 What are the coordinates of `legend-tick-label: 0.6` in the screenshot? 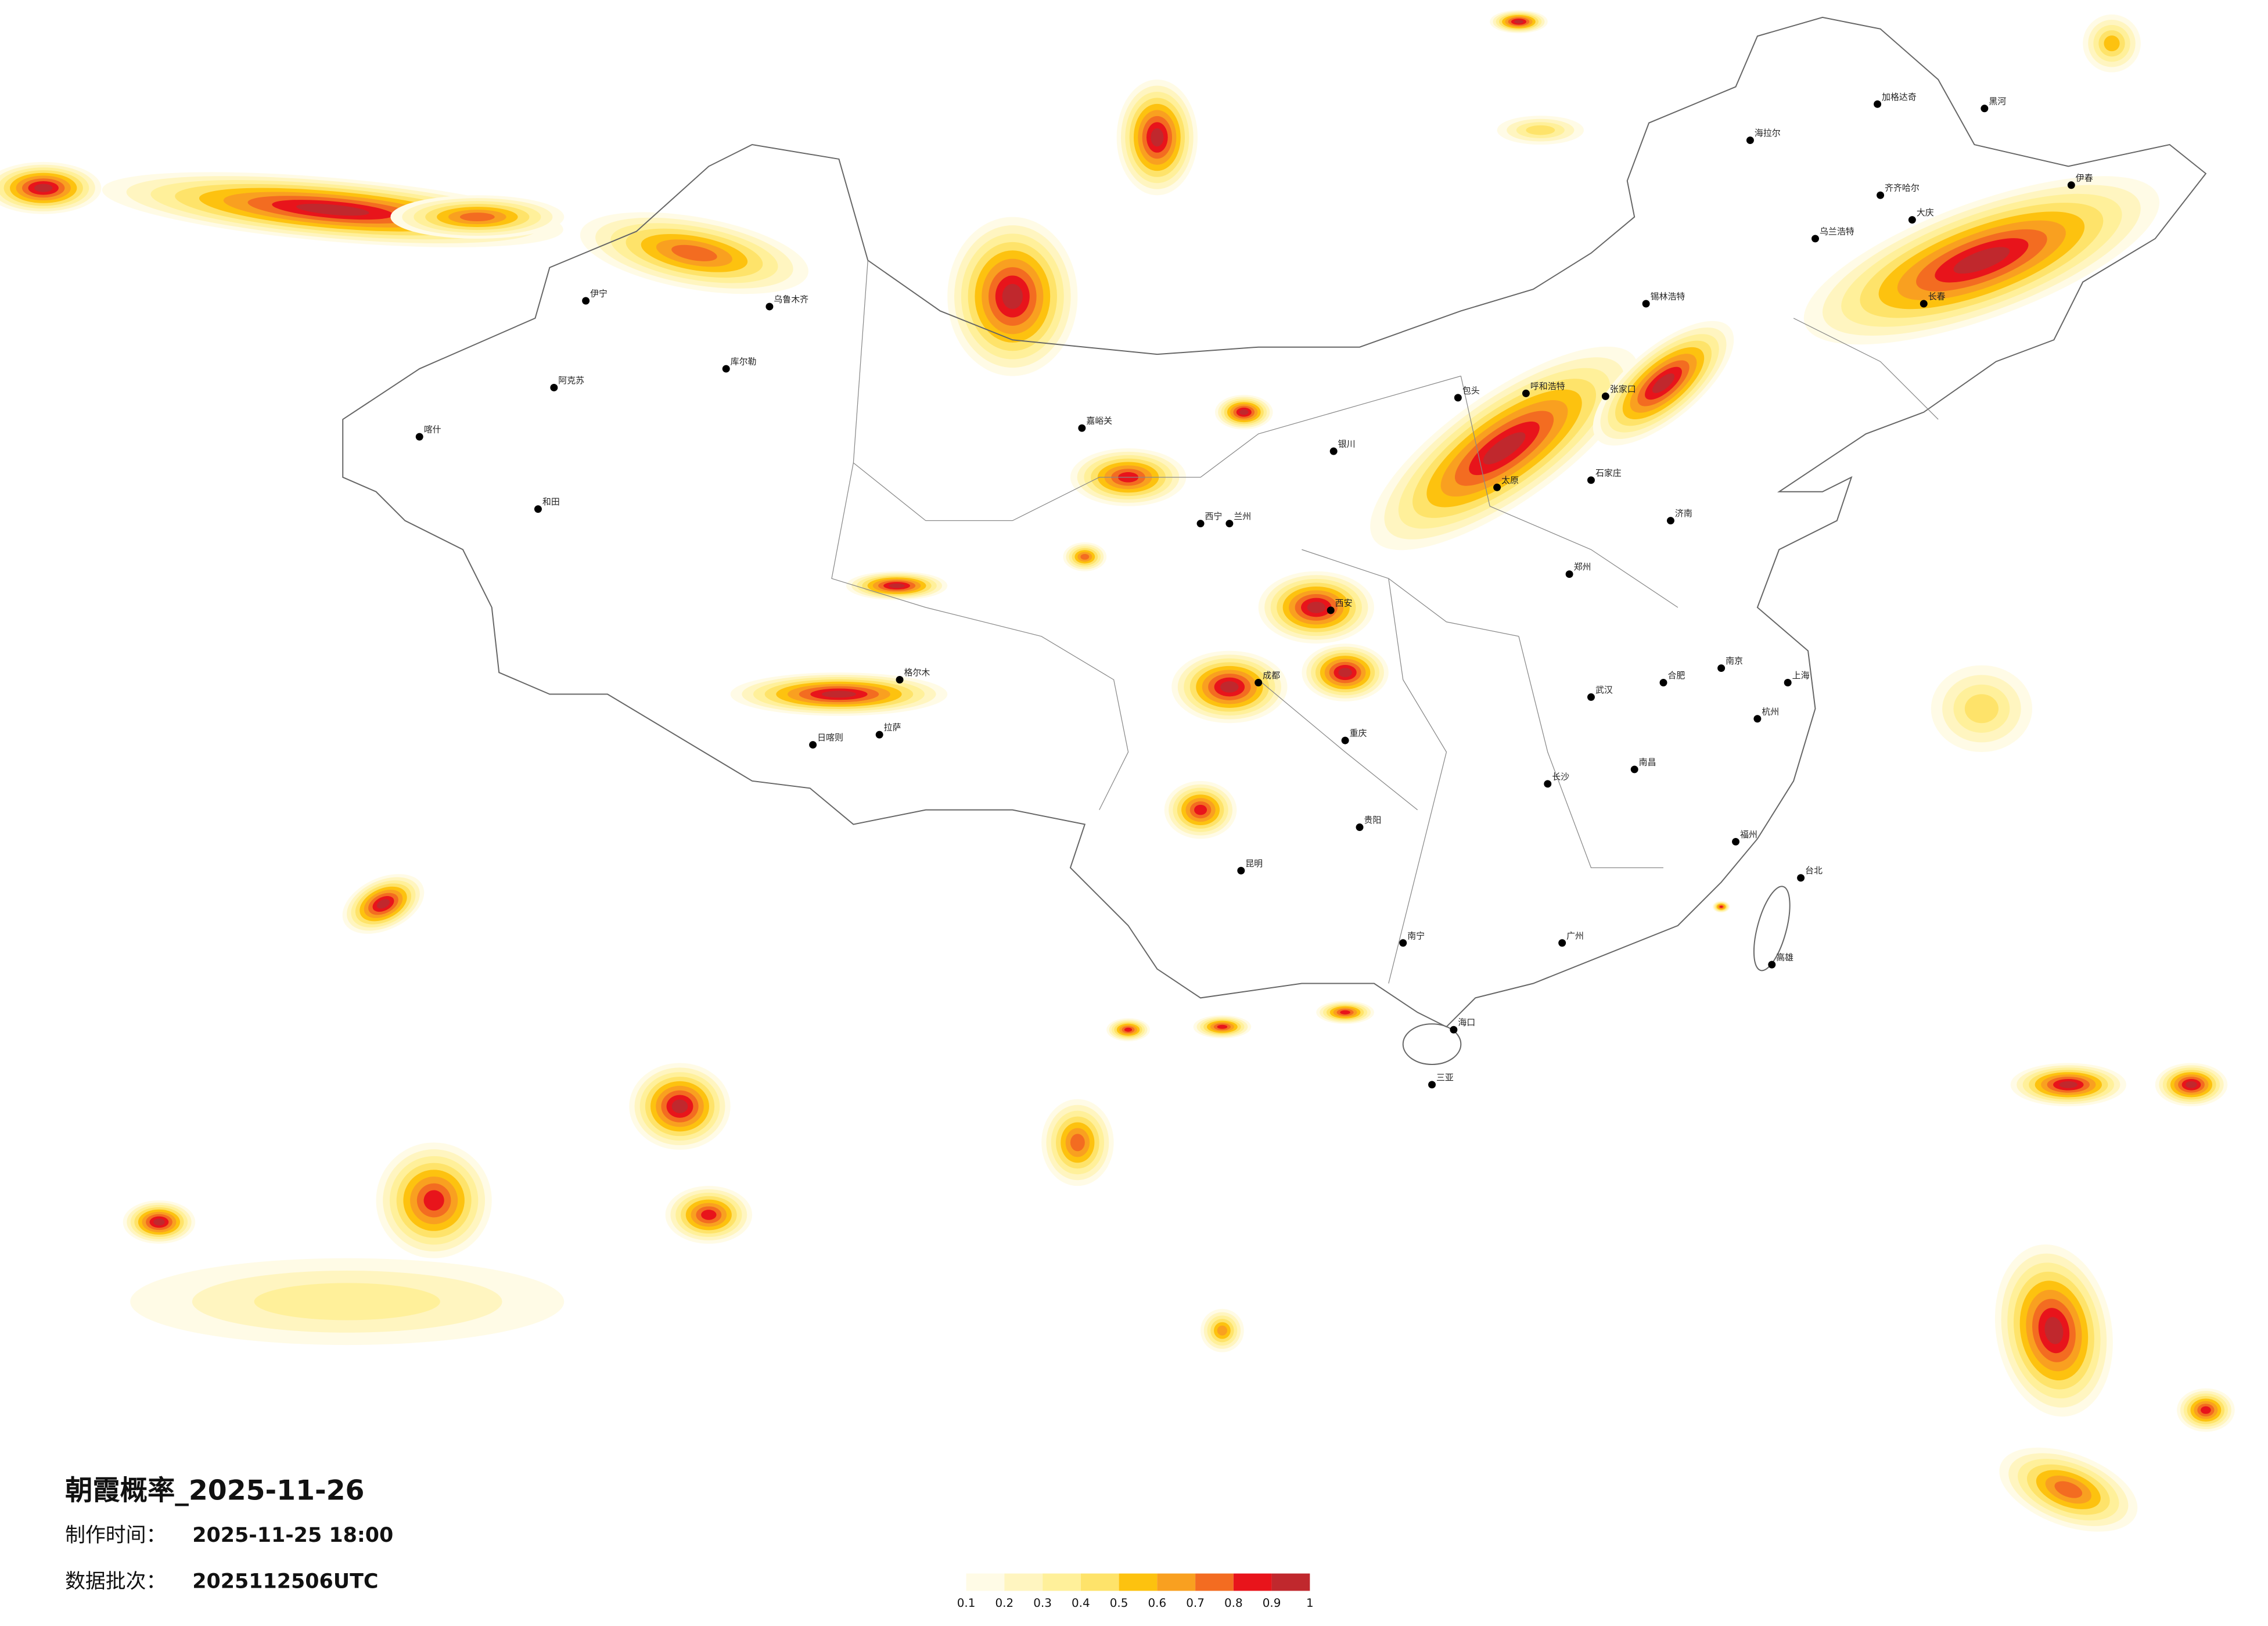 It's located at (1157, 1603).